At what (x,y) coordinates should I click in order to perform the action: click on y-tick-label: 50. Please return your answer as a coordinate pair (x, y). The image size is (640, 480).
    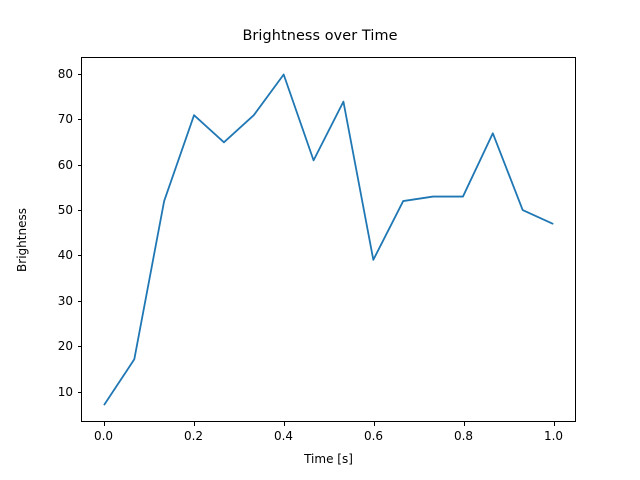
    Looking at the image, I should click on (65, 209).